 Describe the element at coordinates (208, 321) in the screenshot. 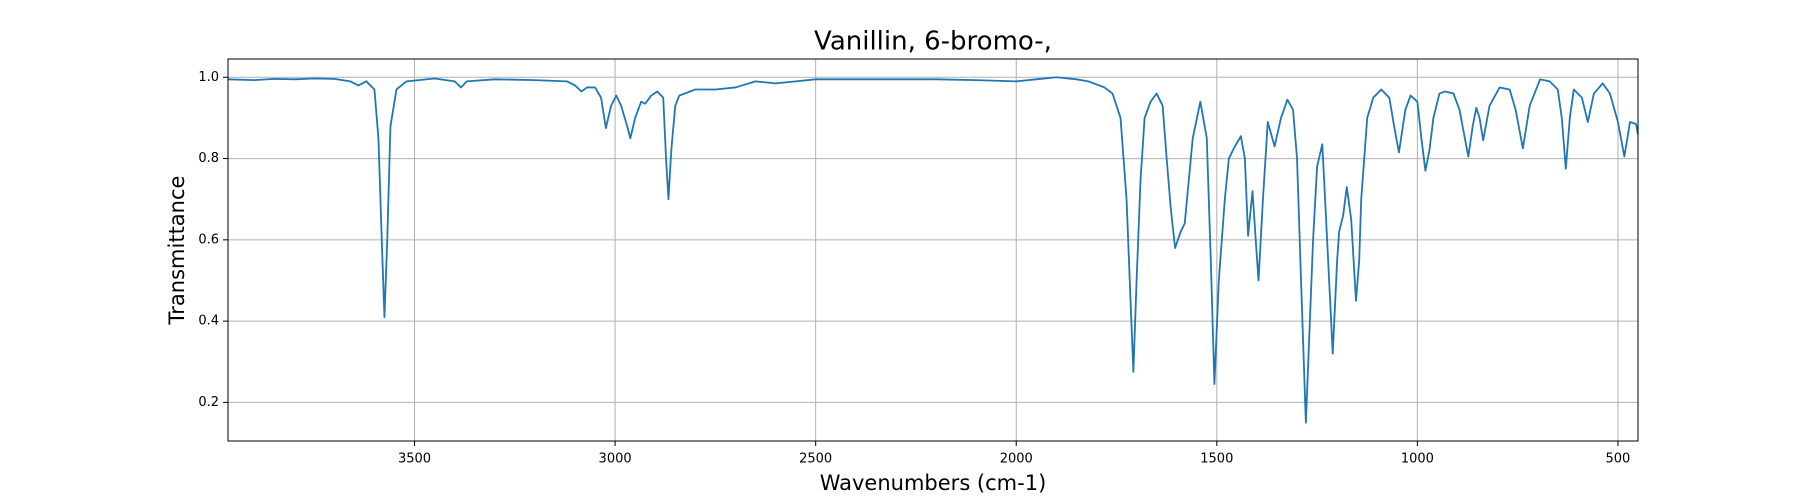

I see `y-tick-label: 0.4` at that location.